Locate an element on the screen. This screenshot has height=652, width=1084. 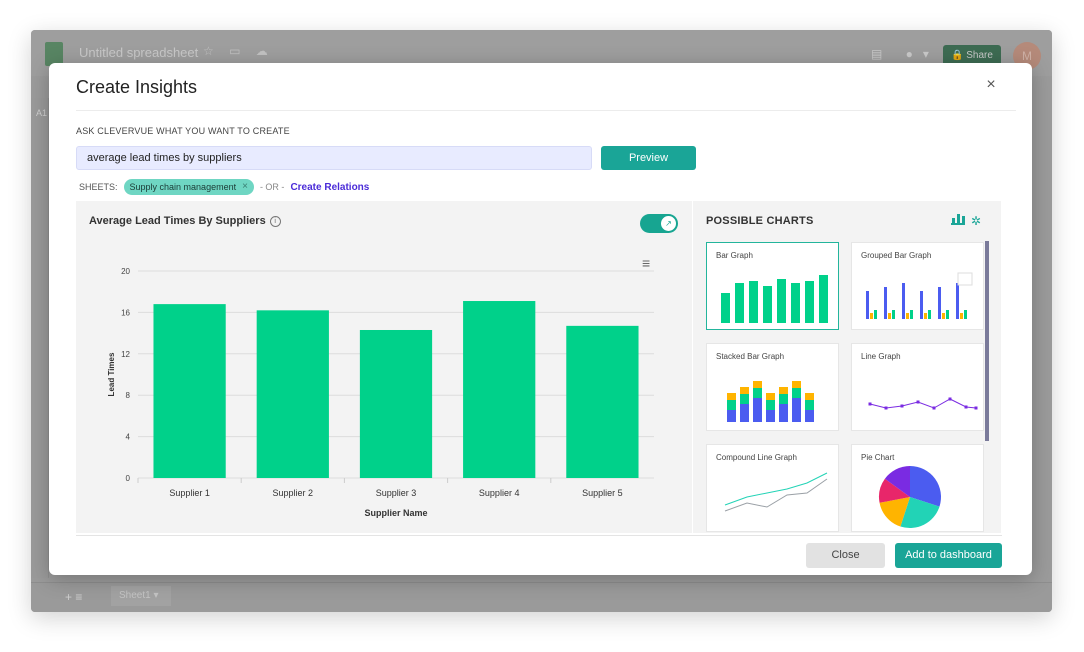
panel-actions: ✲ is located at coordinates (966, 220).